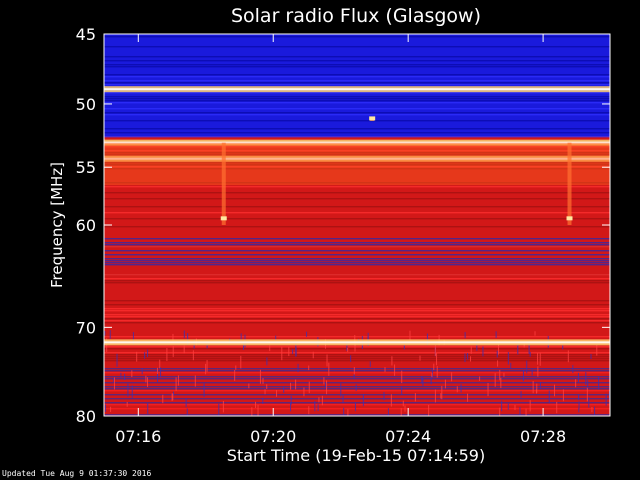 The image size is (640, 480). I want to click on y-tick-label: 80, so click(86, 416).